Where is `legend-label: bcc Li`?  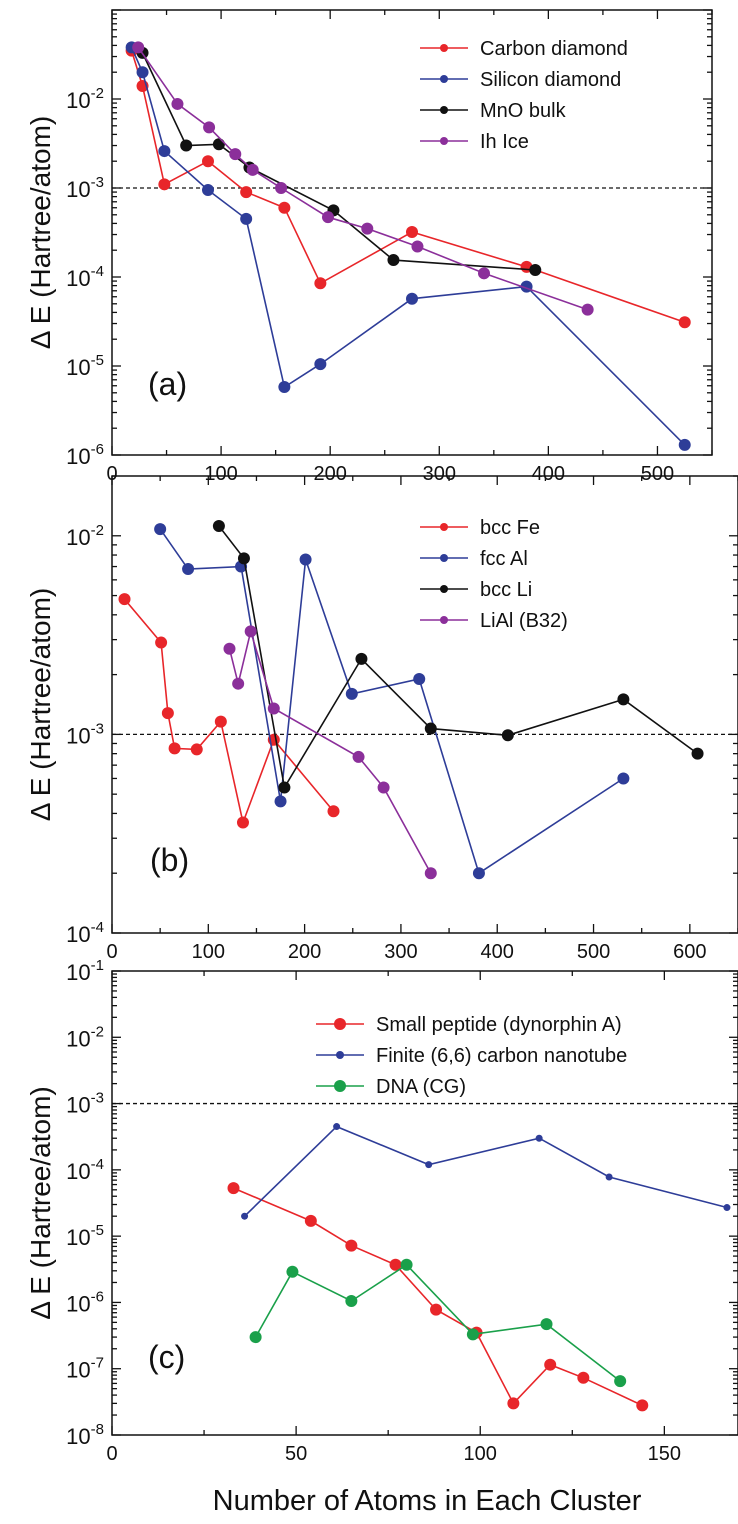 legend-label: bcc Li is located at coordinates (506, 590).